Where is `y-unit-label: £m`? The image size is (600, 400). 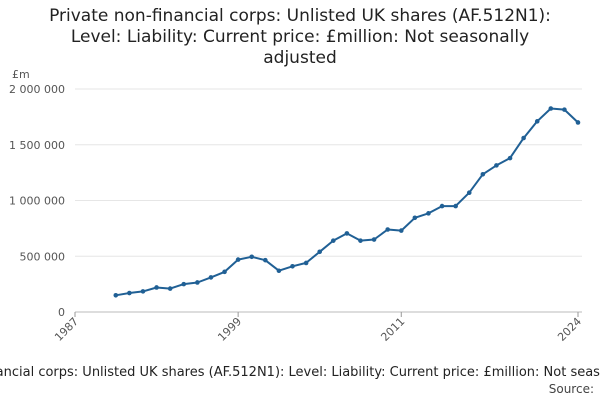
y-unit-label: £m is located at coordinates (21, 74).